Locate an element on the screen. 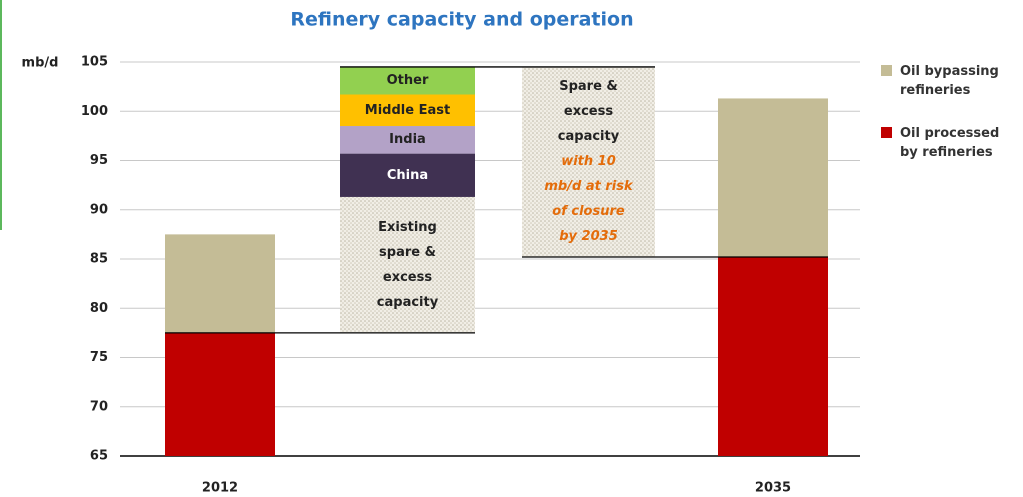  y-tick-label: 70 is located at coordinates (99, 406).